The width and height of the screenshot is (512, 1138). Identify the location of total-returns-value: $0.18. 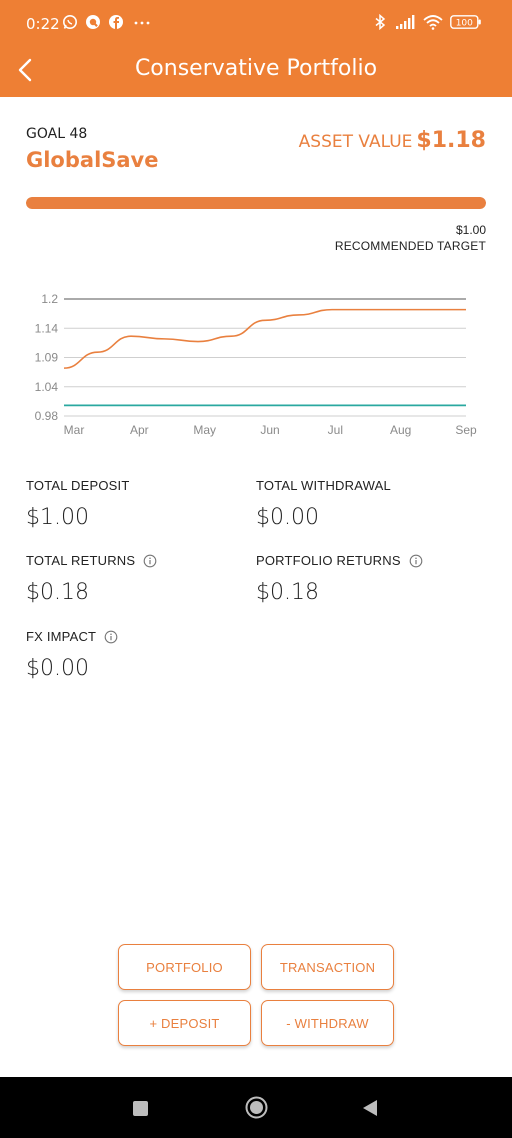
(57, 592).